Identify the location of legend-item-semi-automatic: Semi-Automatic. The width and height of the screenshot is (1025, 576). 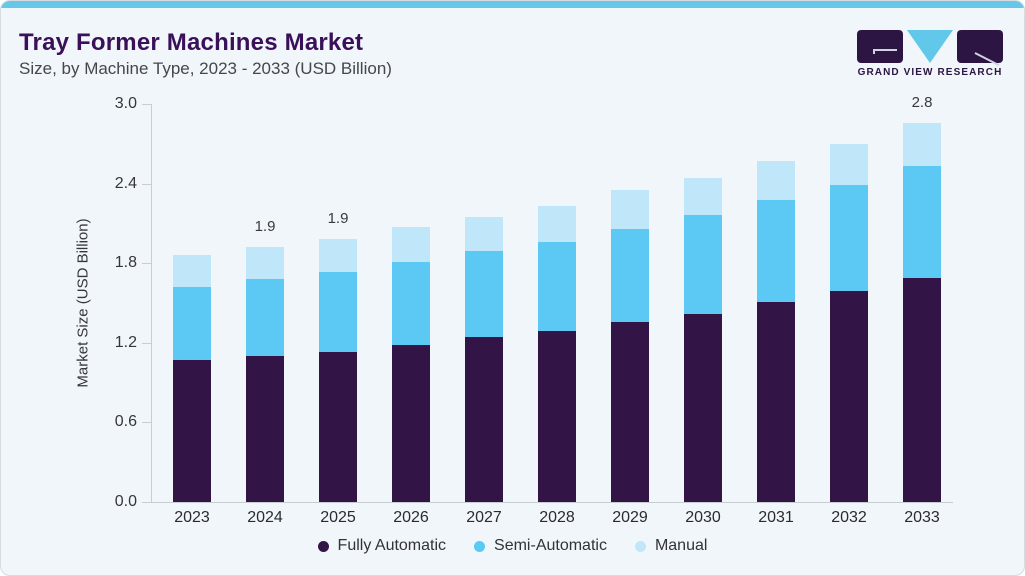
(540, 546).